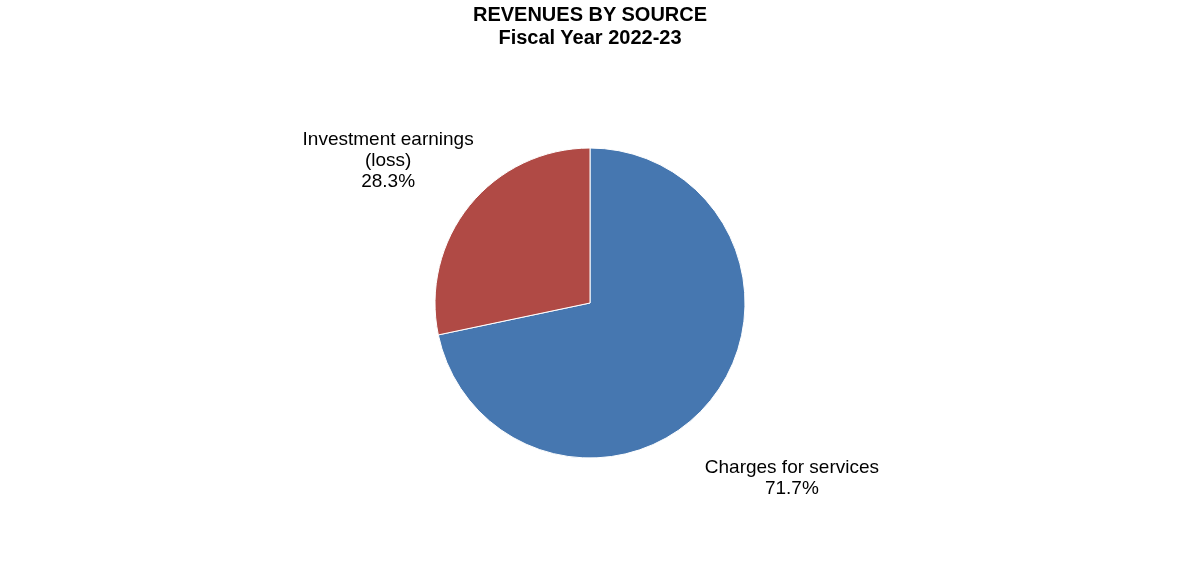  Describe the element at coordinates (590, 37) in the screenshot. I see `chart-subtitle: Fiscal Year 2022-23` at that location.